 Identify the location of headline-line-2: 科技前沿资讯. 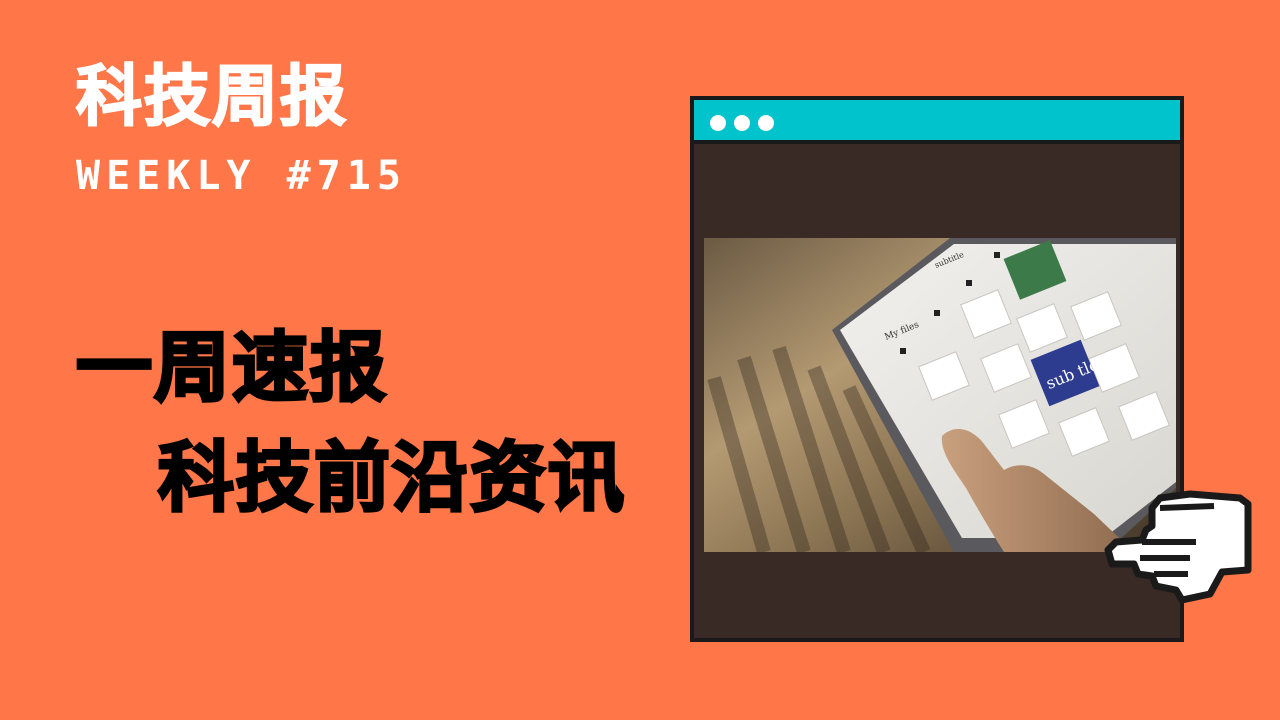
(391, 477).